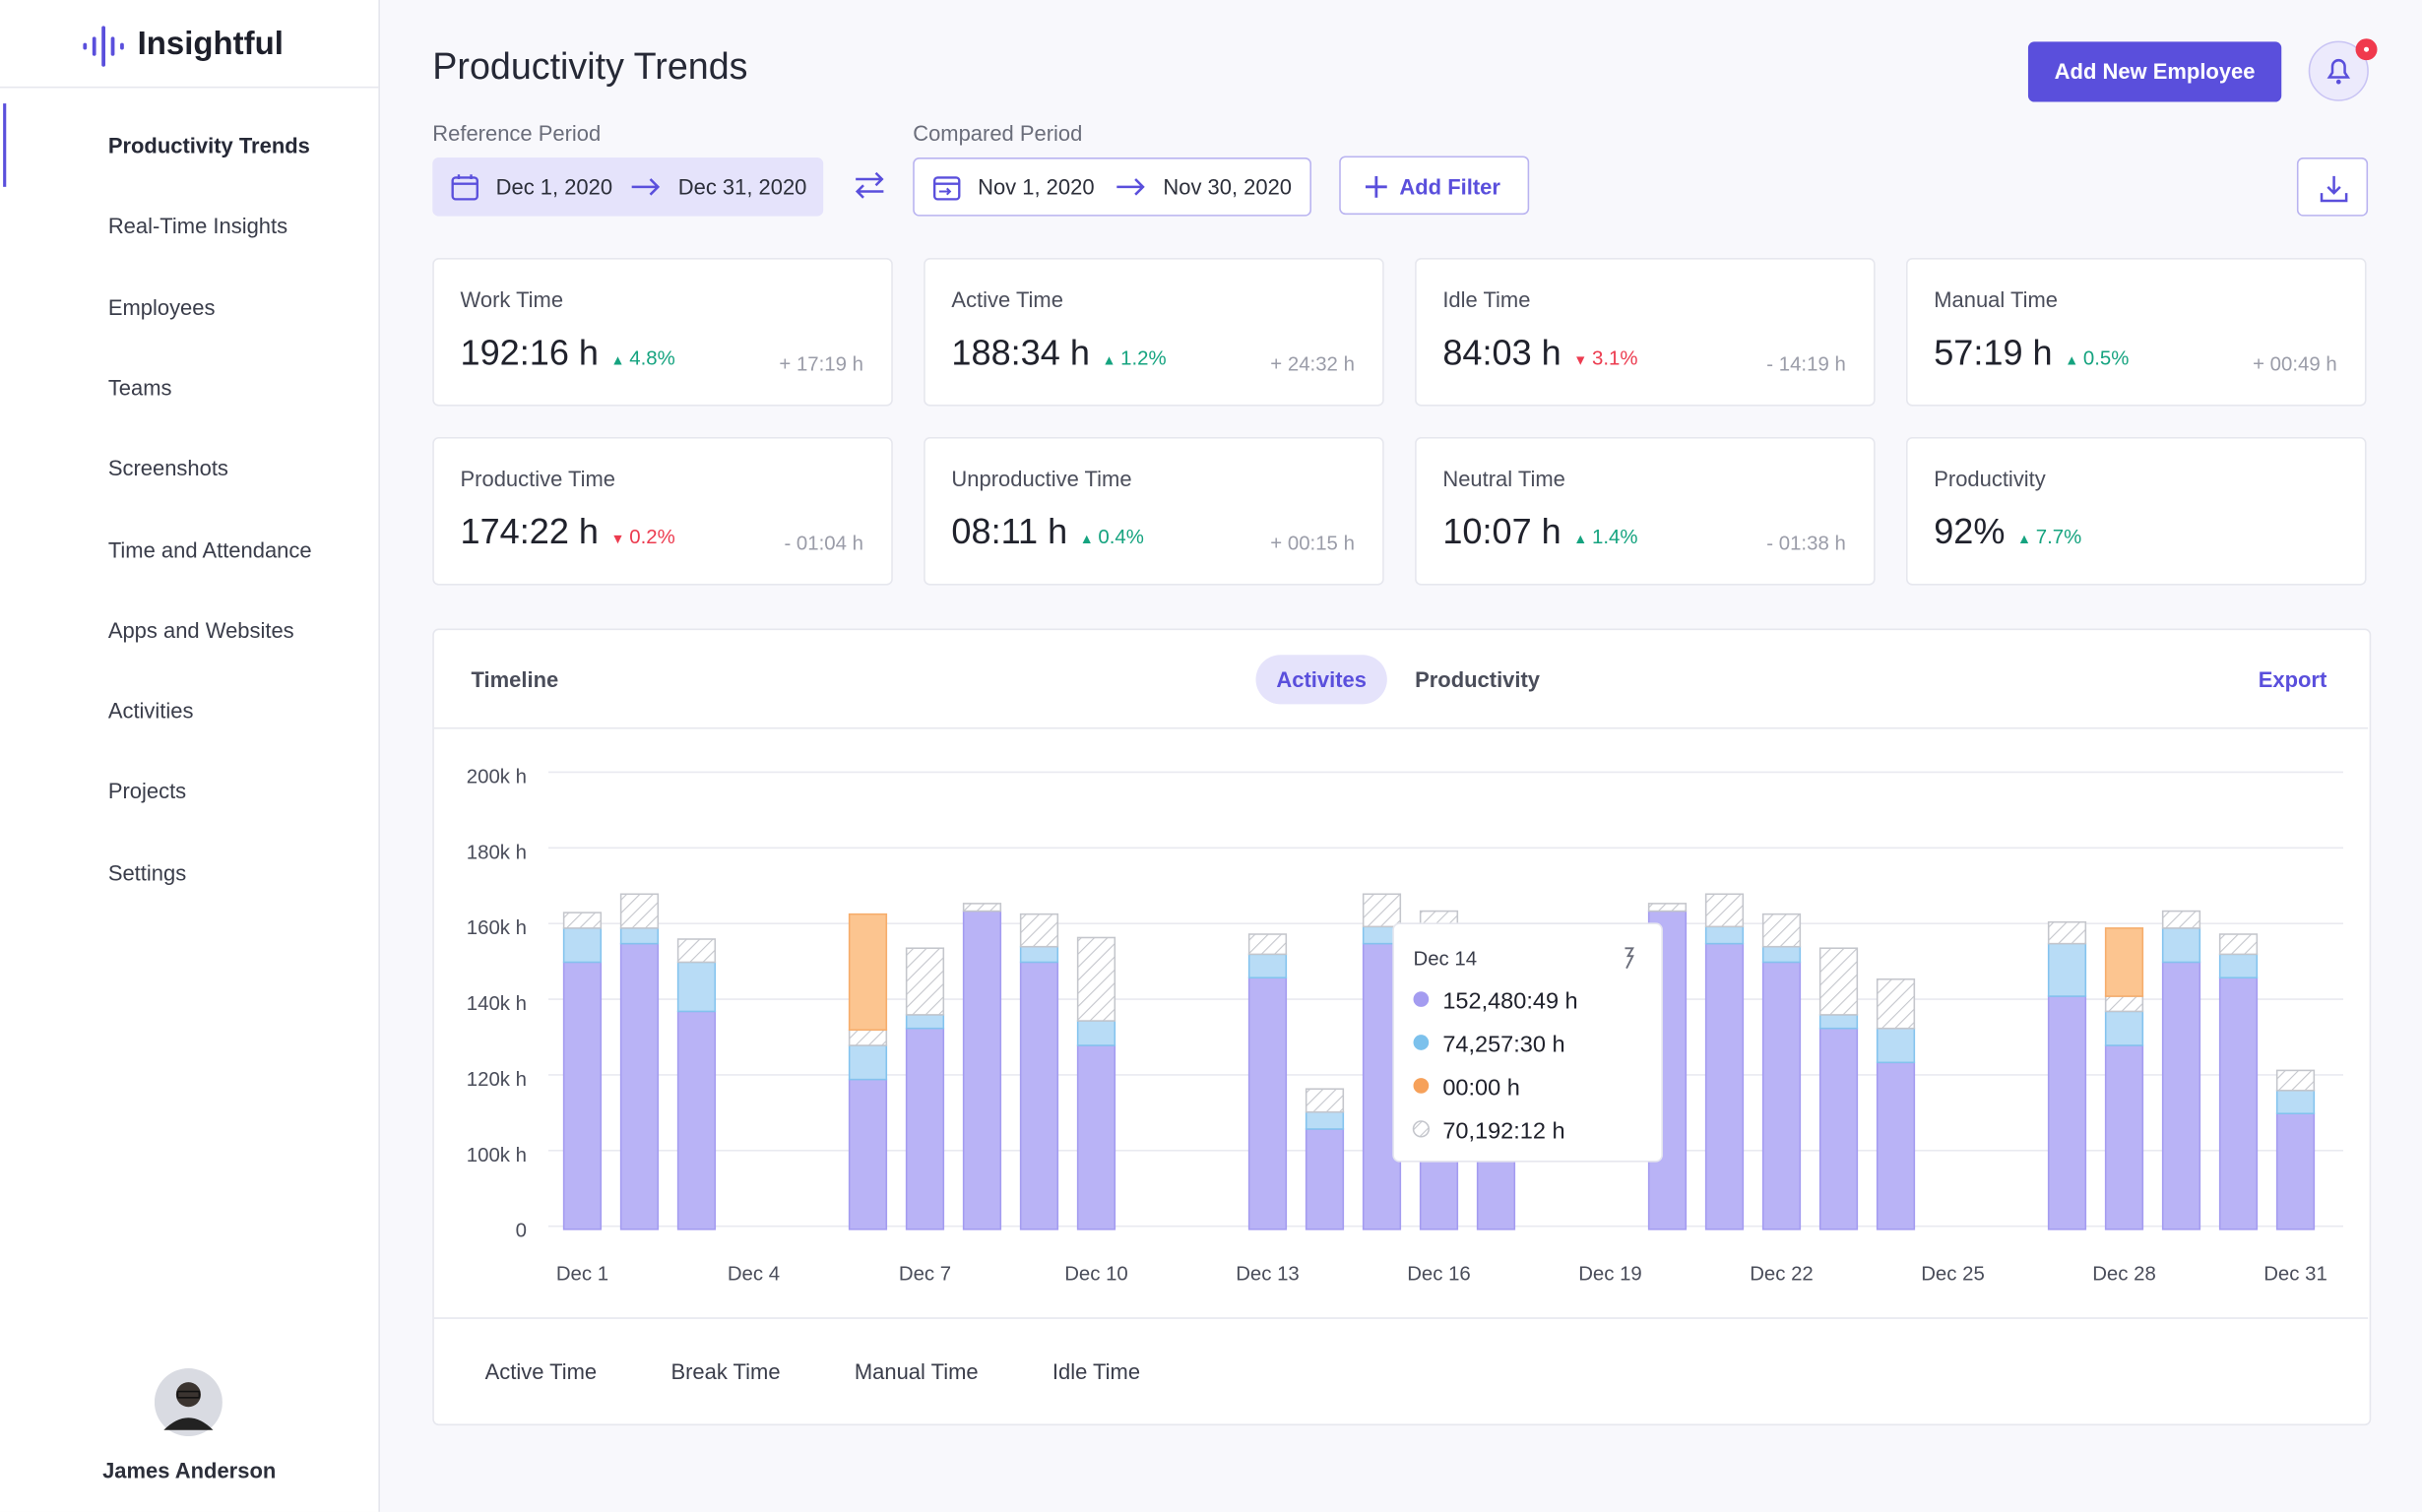  Describe the element at coordinates (1009, 531) in the screenshot. I see `value: 08:11 h` at that location.